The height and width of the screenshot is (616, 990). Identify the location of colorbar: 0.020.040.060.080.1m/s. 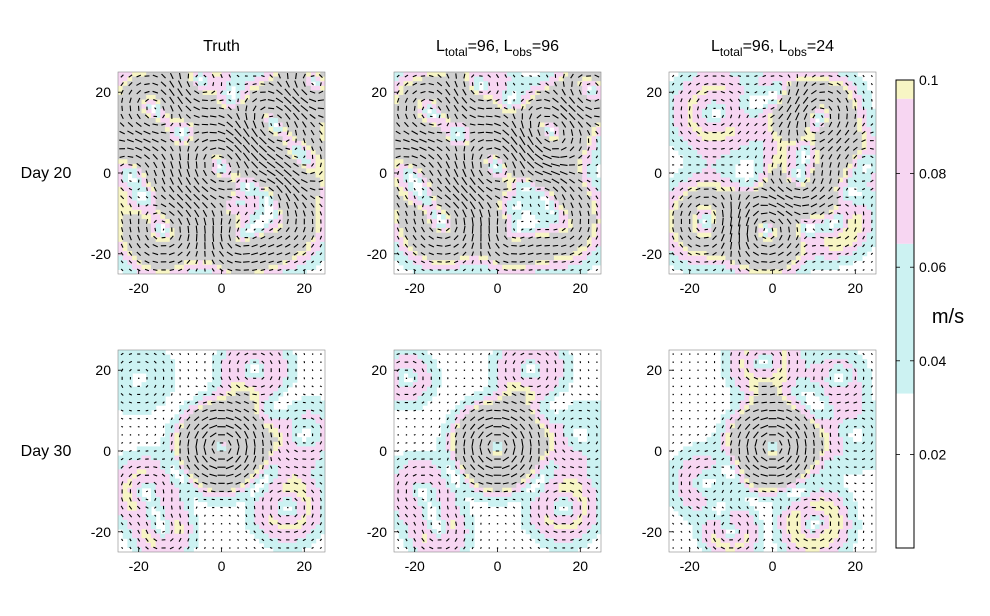
(929, 310).